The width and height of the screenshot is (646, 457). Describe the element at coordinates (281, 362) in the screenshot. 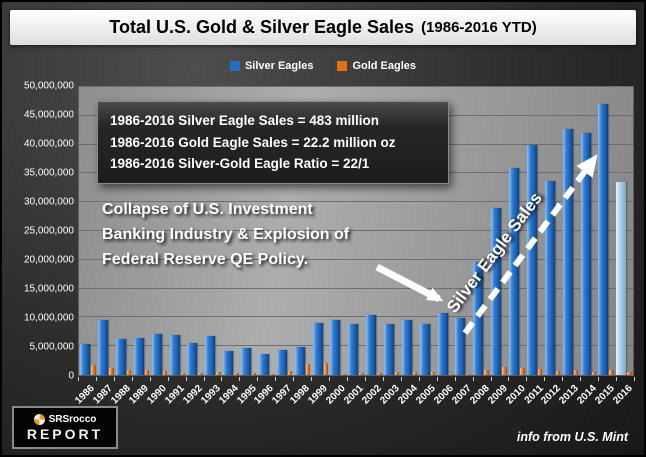

I see `silver-eagles-bar-1997` at that location.